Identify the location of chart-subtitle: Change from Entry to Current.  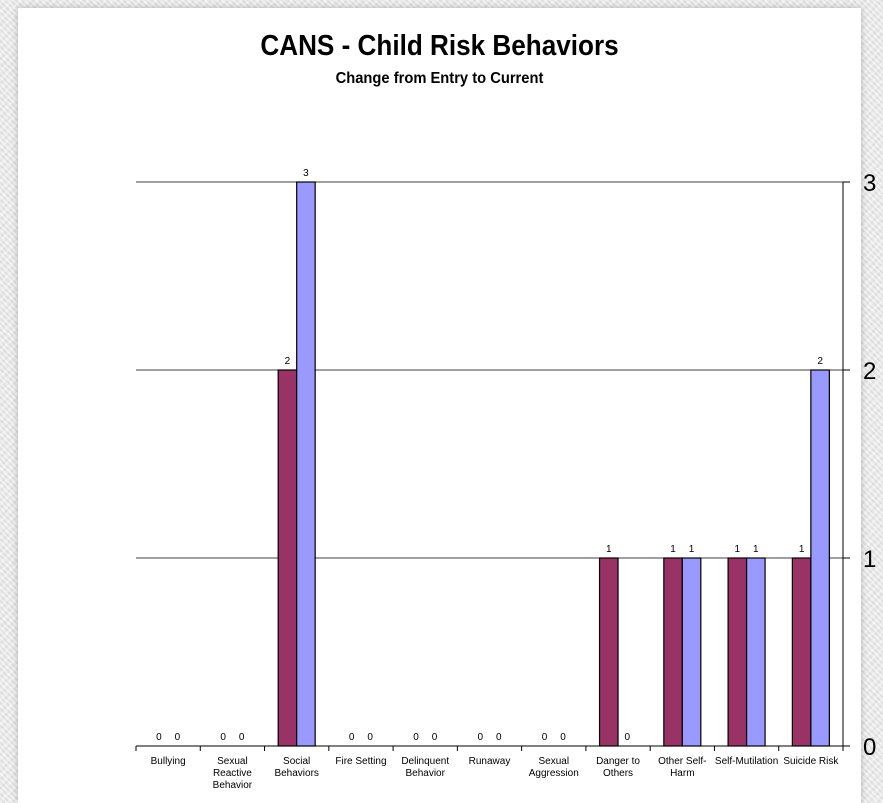
(439, 78).